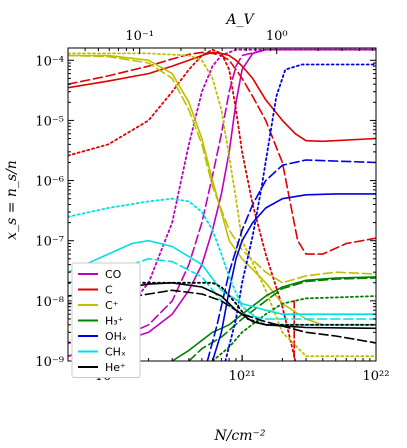 The width and height of the screenshot is (407, 448). I want to click on y-tick-label: 10⁻⁶, so click(49, 182).